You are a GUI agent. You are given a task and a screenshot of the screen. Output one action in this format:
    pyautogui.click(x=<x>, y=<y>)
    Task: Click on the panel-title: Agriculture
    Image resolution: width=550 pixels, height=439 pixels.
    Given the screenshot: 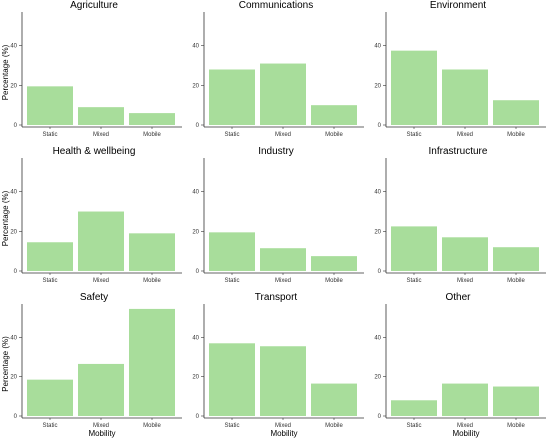 What is the action you would take?
    pyautogui.click(x=94, y=5)
    